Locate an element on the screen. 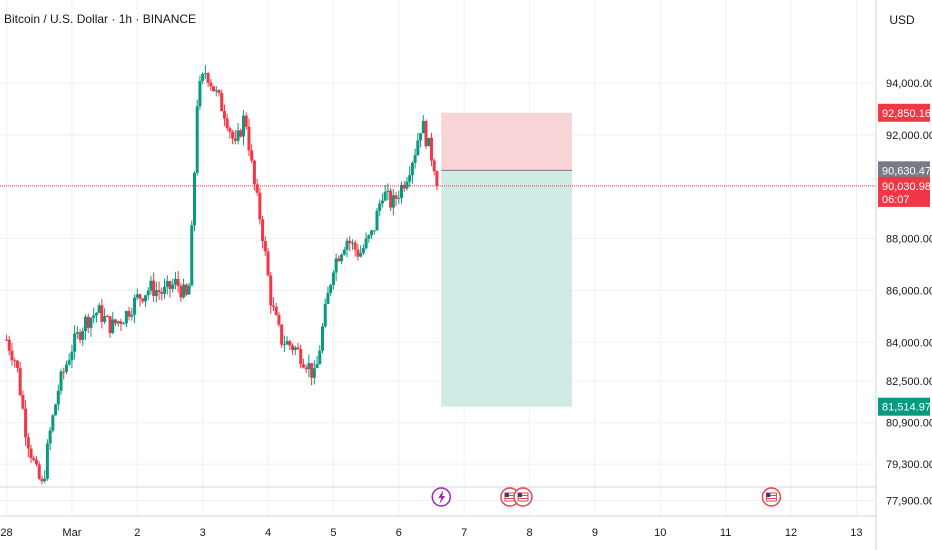 This screenshot has height=550, width=932. x-tick-label: 7 is located at coordinates (464, 533).